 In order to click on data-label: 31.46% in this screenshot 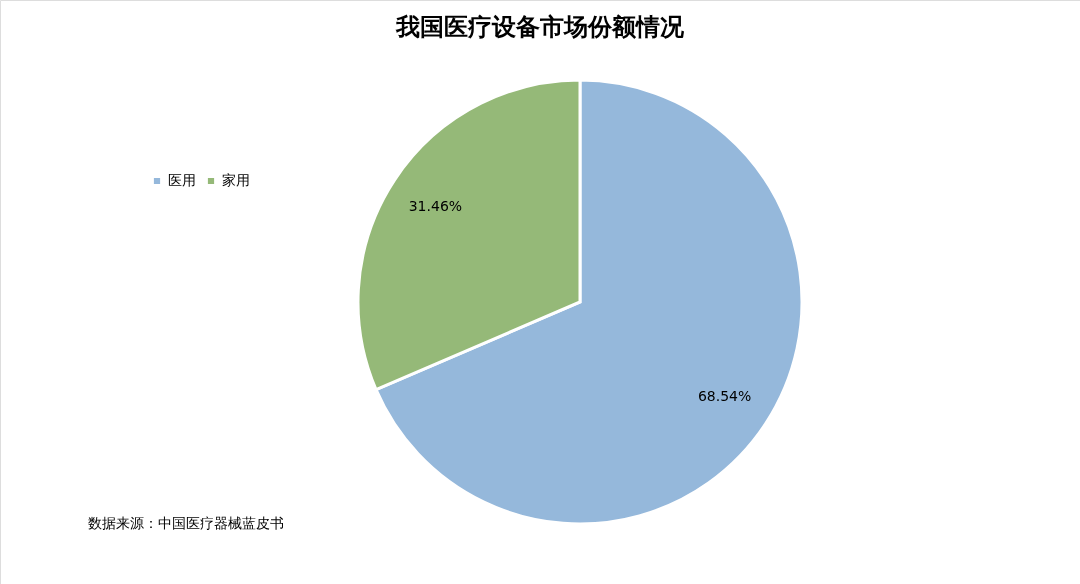, I will do `click(435, 205)`.